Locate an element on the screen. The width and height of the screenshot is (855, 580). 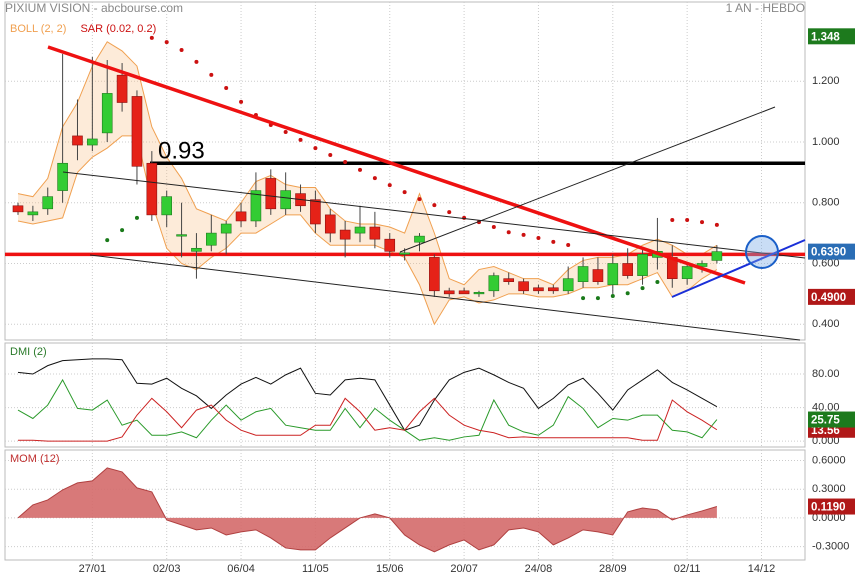
y-tick-label: 0.0000 is located at coordinates (829, 518).